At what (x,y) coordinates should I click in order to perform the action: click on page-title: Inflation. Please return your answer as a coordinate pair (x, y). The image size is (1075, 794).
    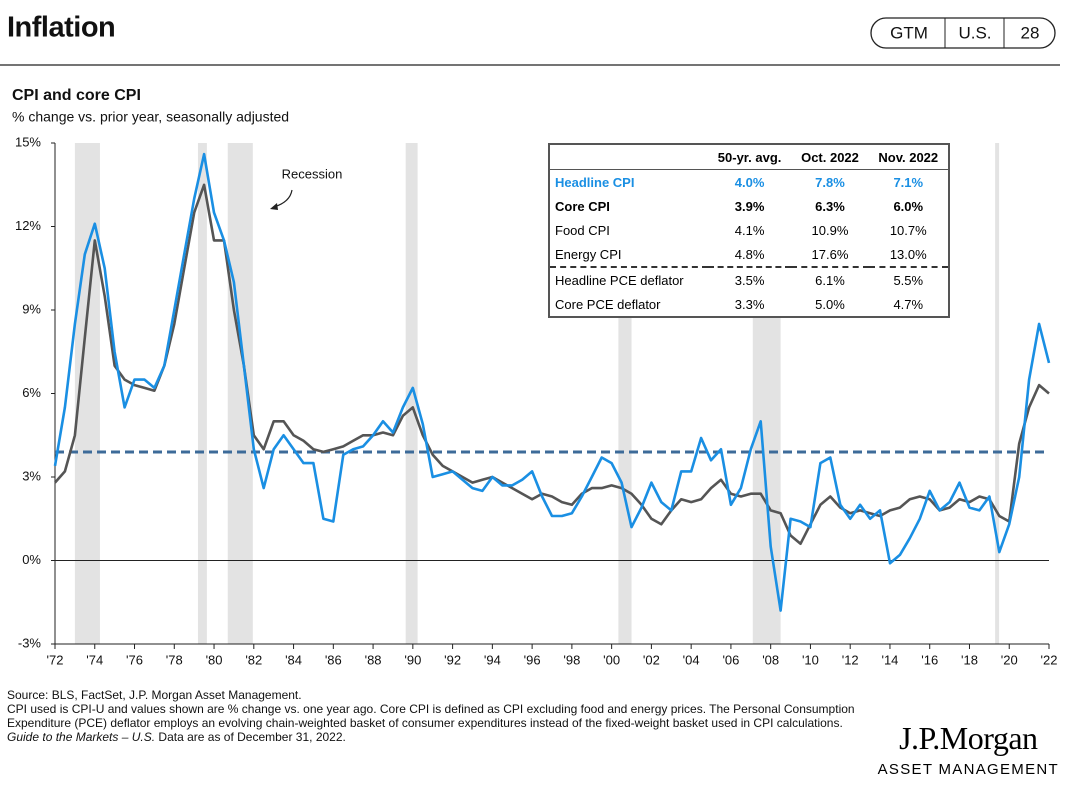
    Looking at the image, I should click on (61, 28).